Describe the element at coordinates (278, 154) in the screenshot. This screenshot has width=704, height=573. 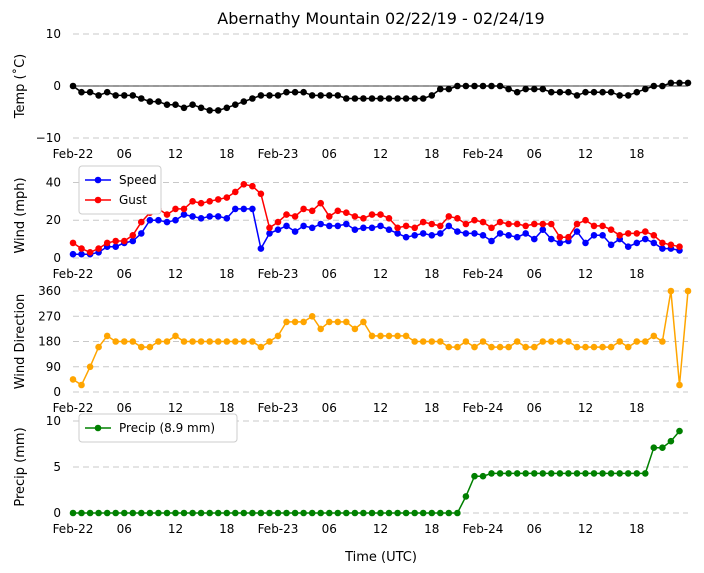
I see `x-tick-label-temp-4: Feb-23` at that location.